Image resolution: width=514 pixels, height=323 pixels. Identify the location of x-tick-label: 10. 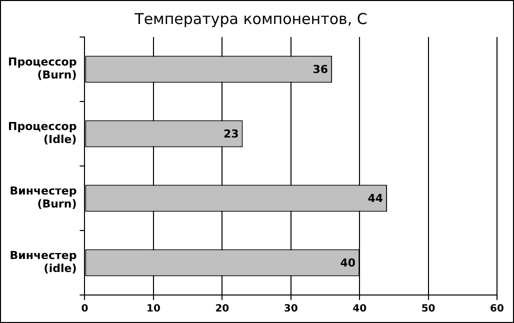
(153, 309).